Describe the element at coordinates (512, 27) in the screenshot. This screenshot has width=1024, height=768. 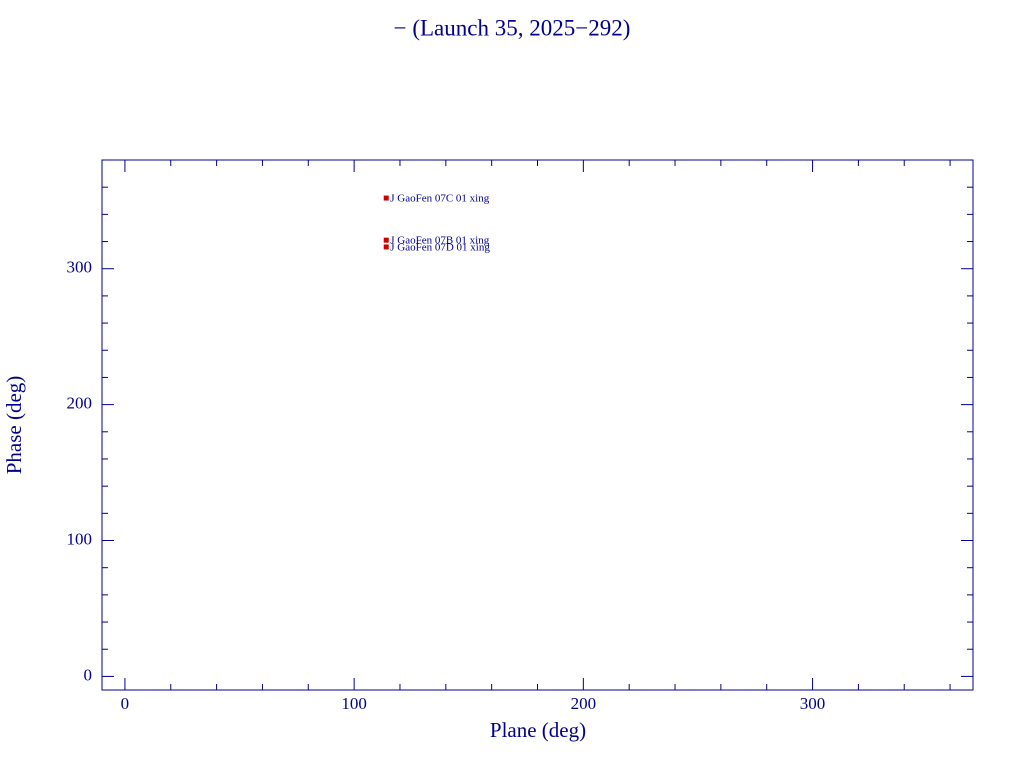
I see `chart-title: − (Launch 35, 2025−292)` at that location.